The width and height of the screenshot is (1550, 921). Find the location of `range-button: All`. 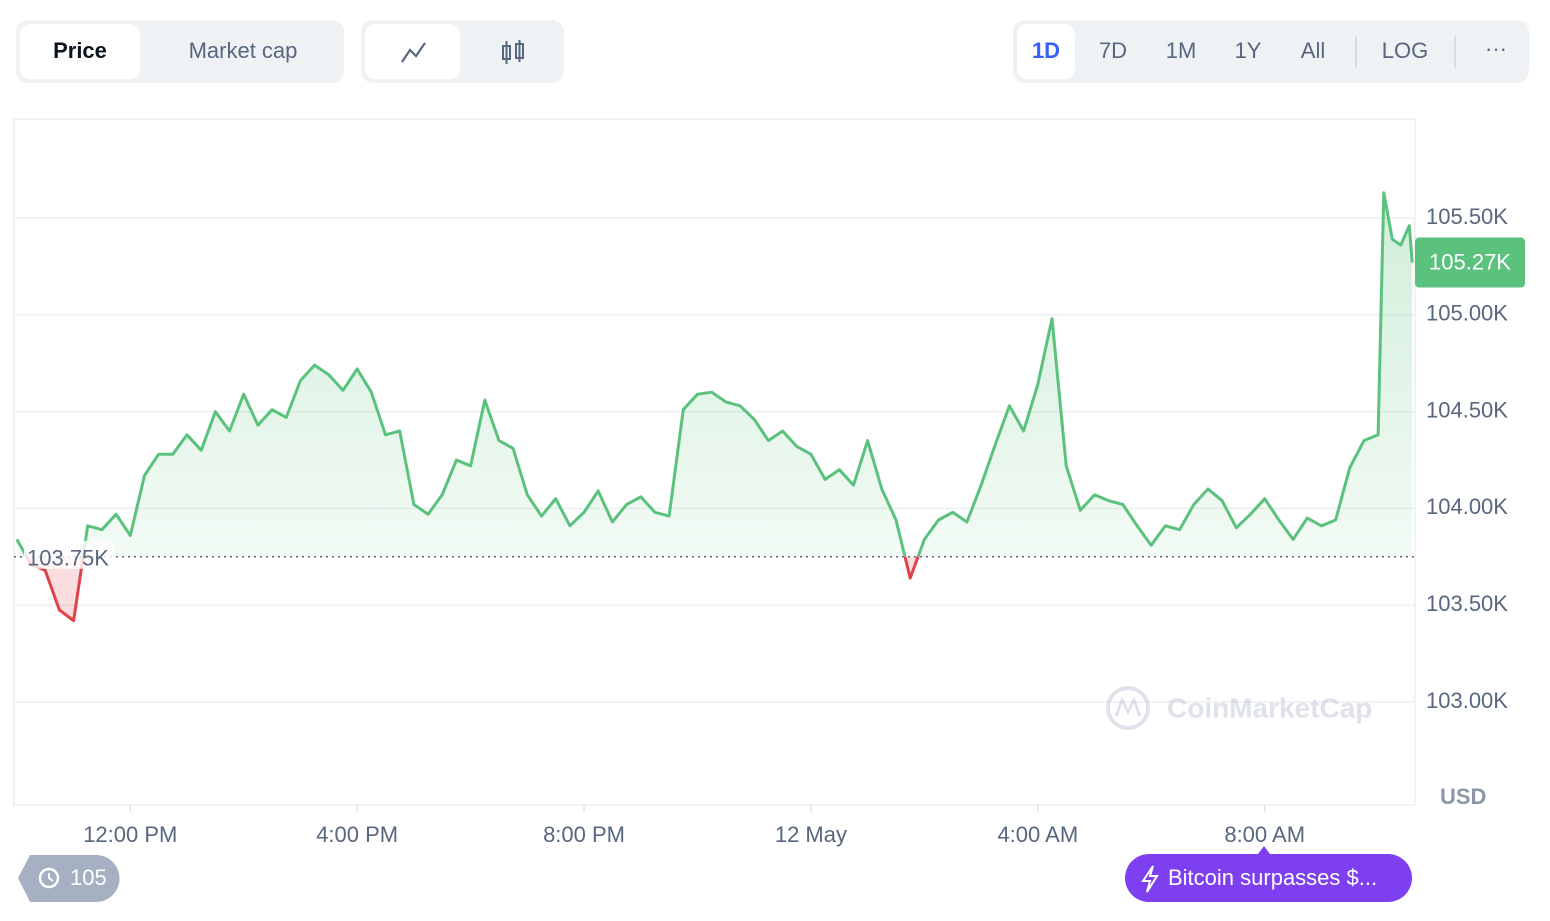

range-button: All is located at coordinates (1313, 50).